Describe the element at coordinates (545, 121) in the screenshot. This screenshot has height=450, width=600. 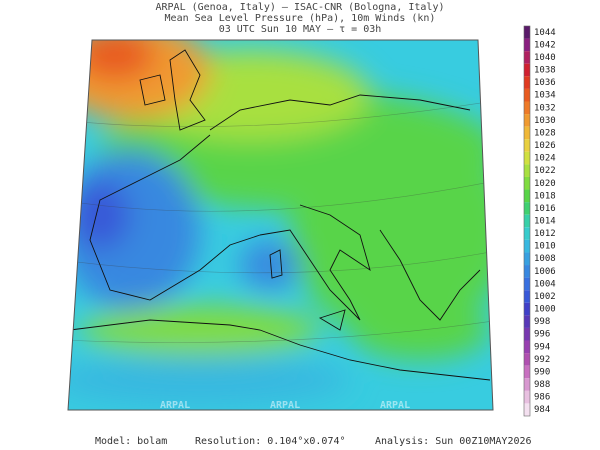
I see `colorbar-label: 1030` at that location.